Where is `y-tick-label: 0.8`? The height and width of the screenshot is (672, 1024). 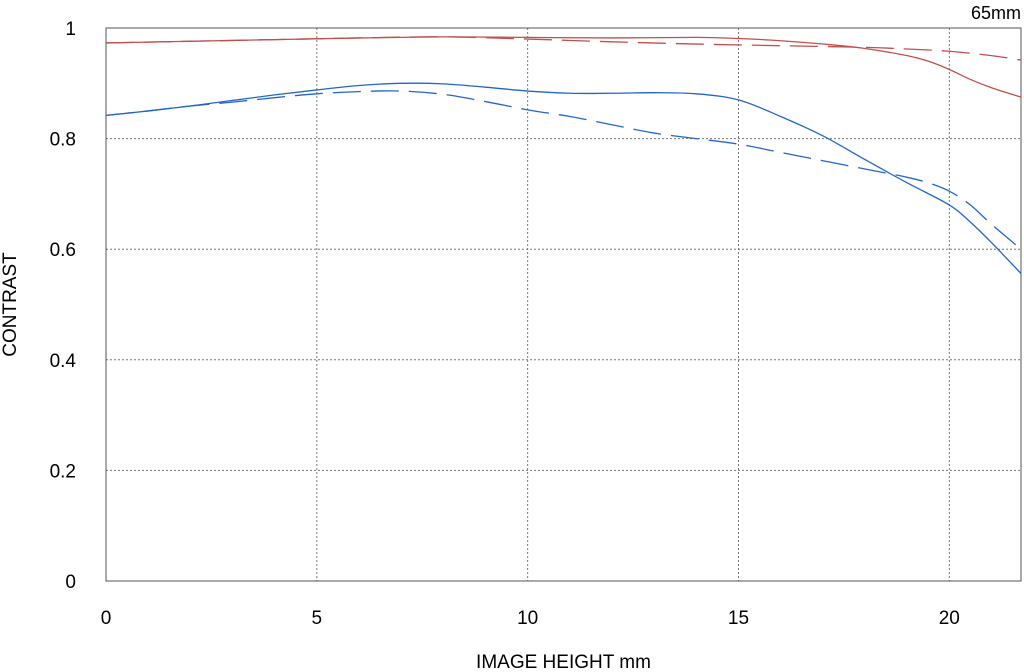 y-tick-label: 0.8 is located at coordinates (63, 140).